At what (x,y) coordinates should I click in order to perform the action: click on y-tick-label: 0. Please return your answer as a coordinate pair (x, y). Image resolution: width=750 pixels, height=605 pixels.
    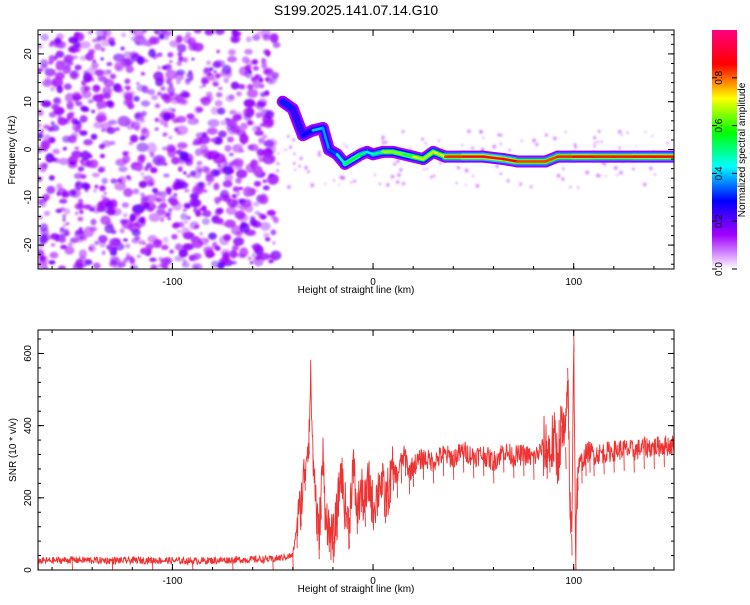
    Looking at the image, I should click on (28, 570).